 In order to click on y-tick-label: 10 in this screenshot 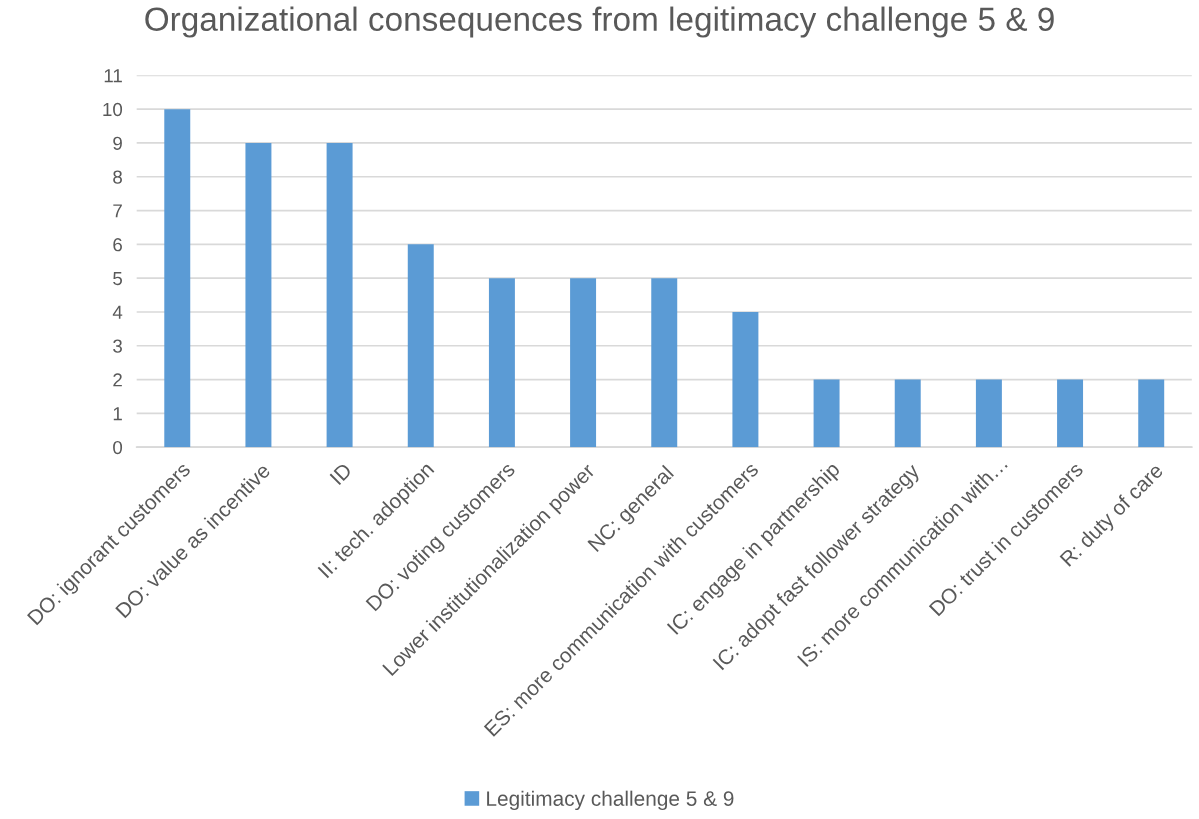, I will do `click(113, 109)`.